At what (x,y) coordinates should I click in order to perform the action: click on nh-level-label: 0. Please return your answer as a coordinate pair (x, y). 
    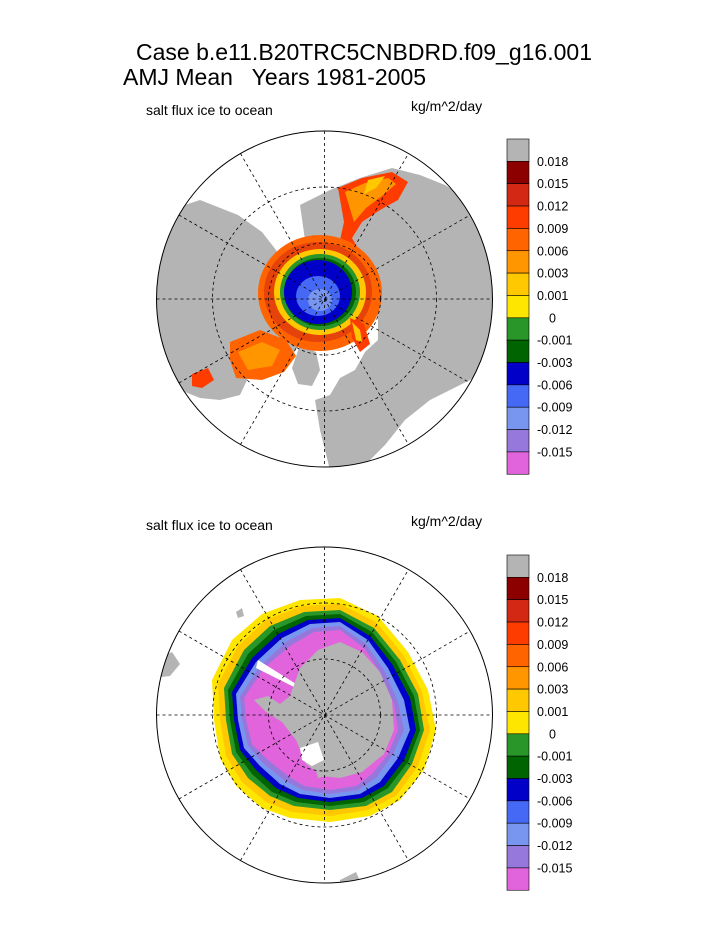
    Looking at the image, I should click on (552, 318).